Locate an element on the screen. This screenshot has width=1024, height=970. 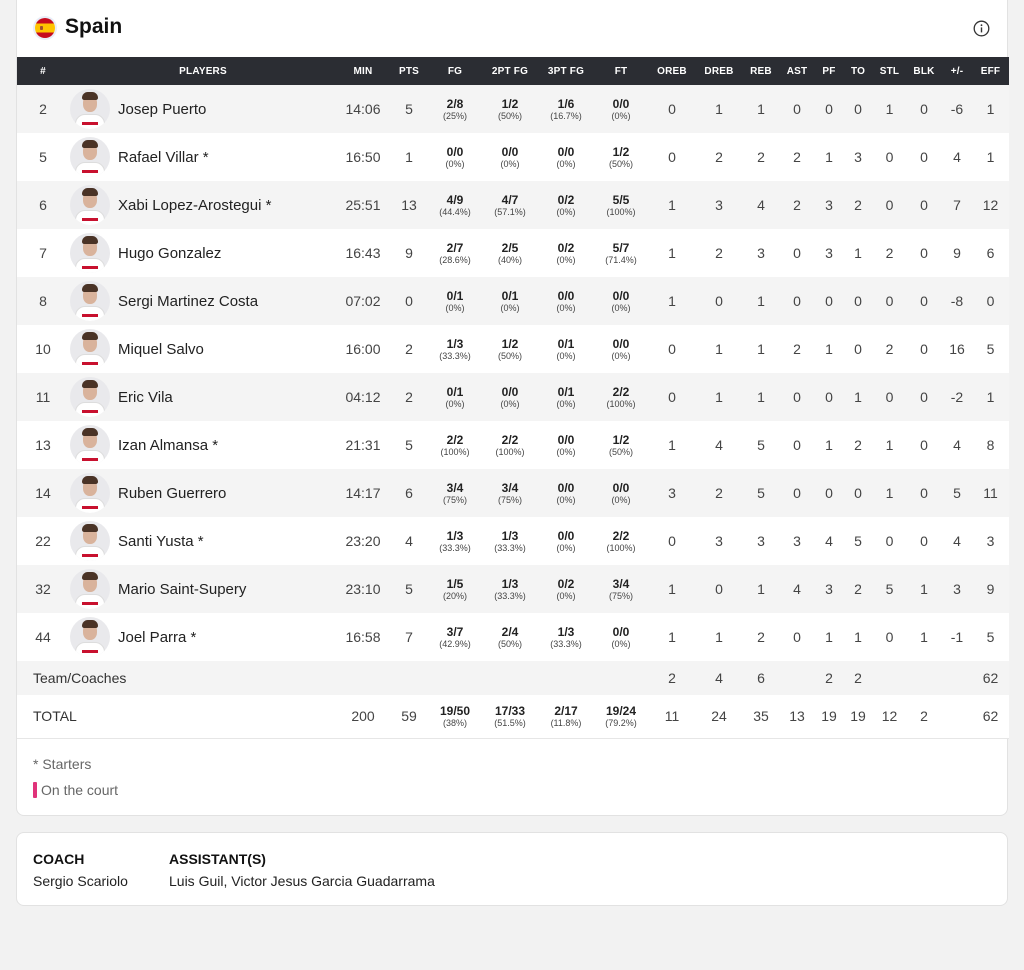
minutes: 16:43 is located at coordinates (363, 253).